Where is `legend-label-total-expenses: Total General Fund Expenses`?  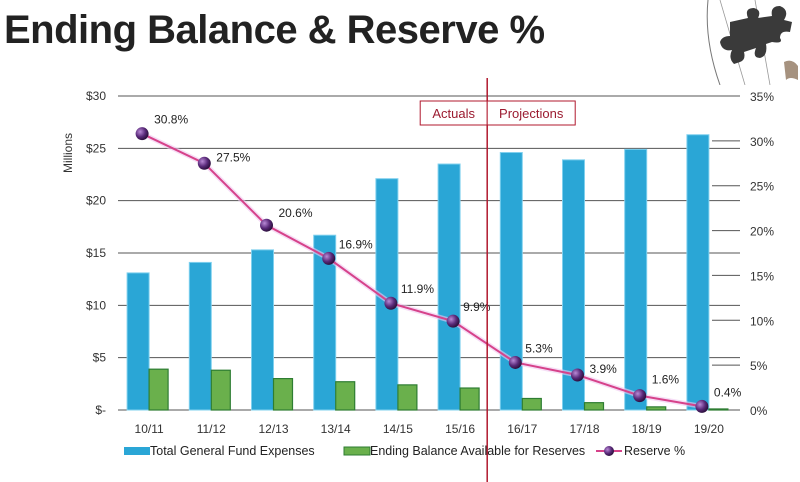 legend-label-total-expenses: Total General Fund Expenses is located at coordinates (232, 451).